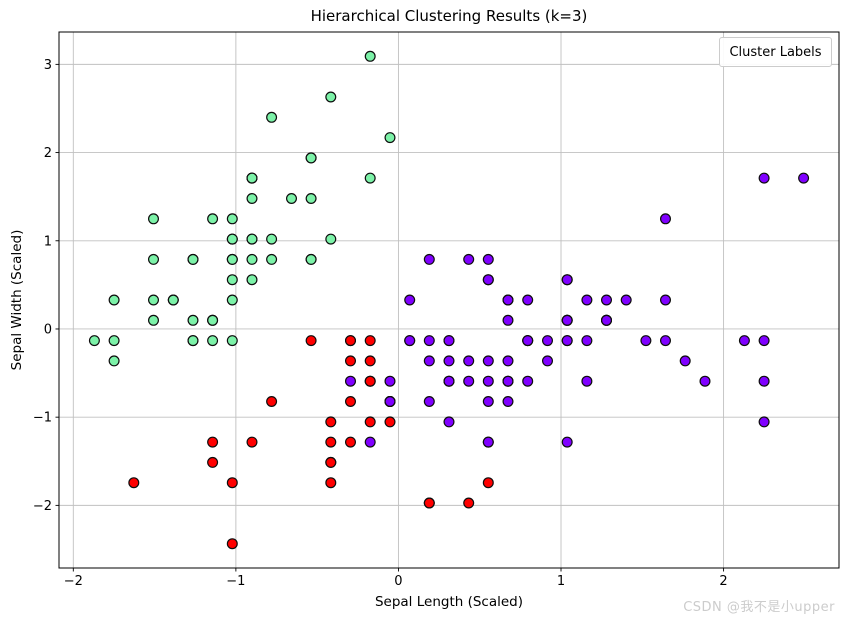  I want to click on y-tick-label: −2, so click(42, 506).